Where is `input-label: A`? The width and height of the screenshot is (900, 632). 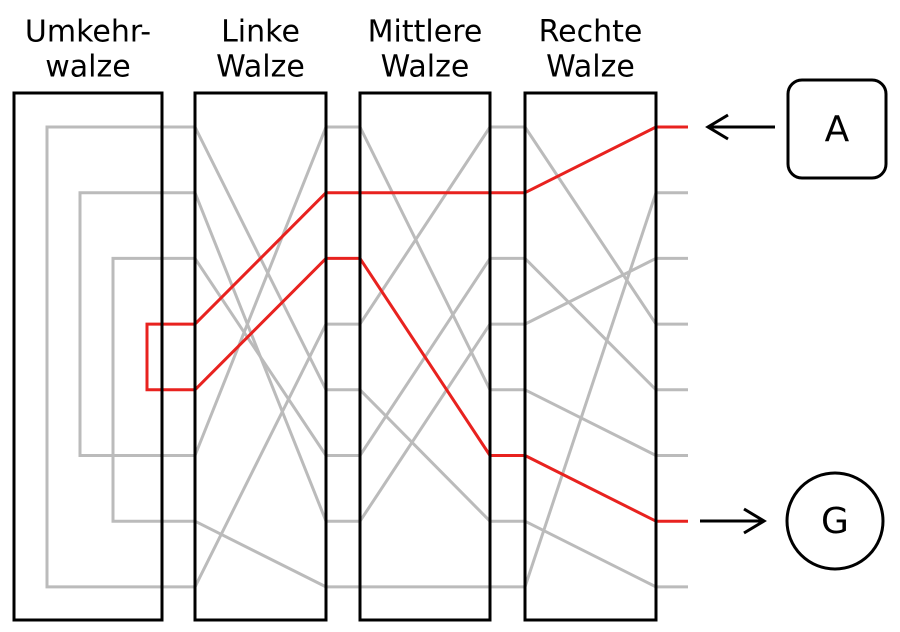
input-label: A is located at coordinates (837, 129).